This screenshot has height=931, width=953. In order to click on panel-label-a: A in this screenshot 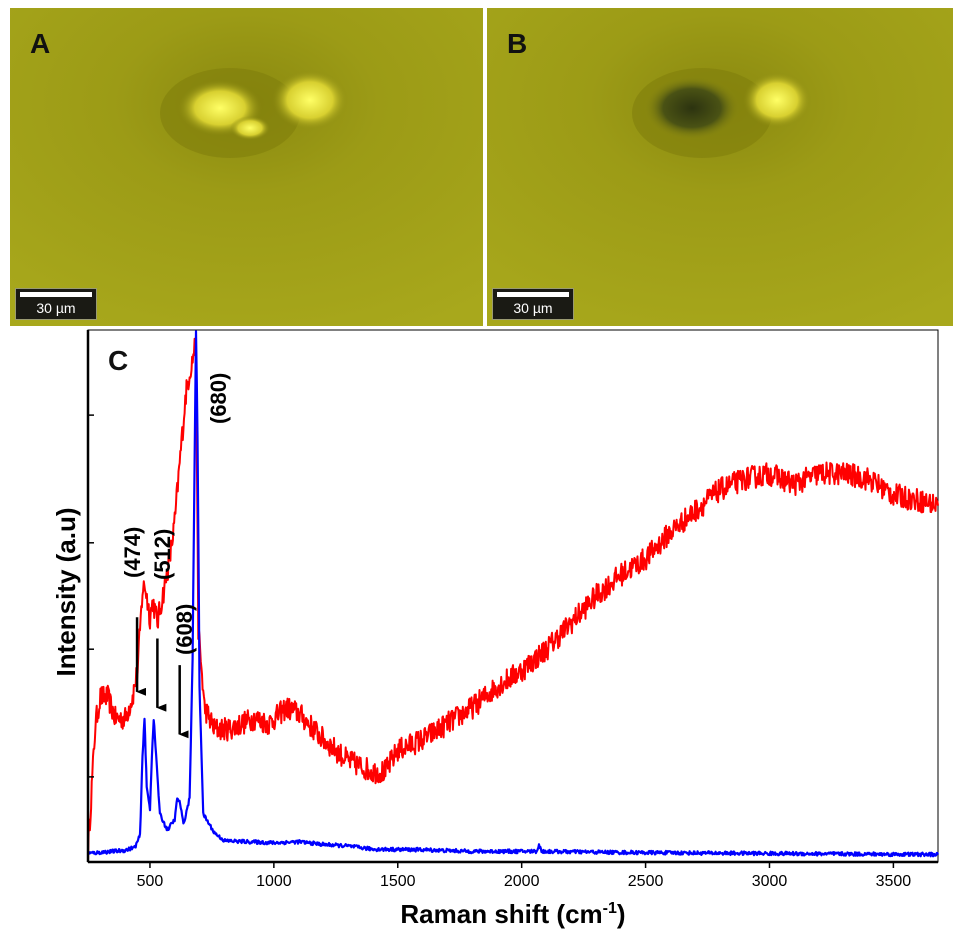, I will do `click(40, 43)`.